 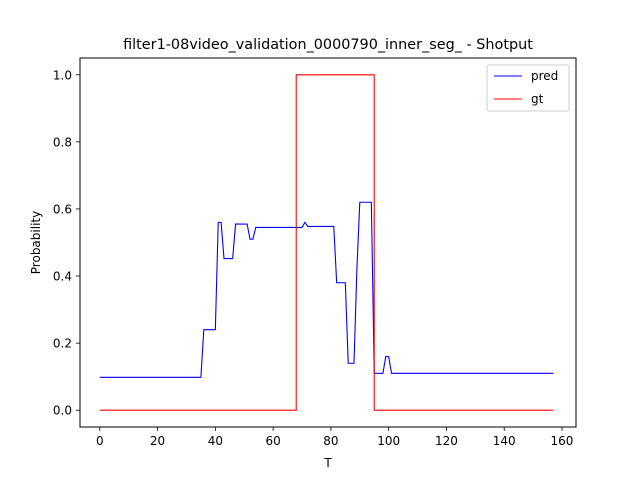 What do you see at coordinates (562, 441) in the screenshot?
I see `x-tick-label: 160` at bounding box center [562, 441].